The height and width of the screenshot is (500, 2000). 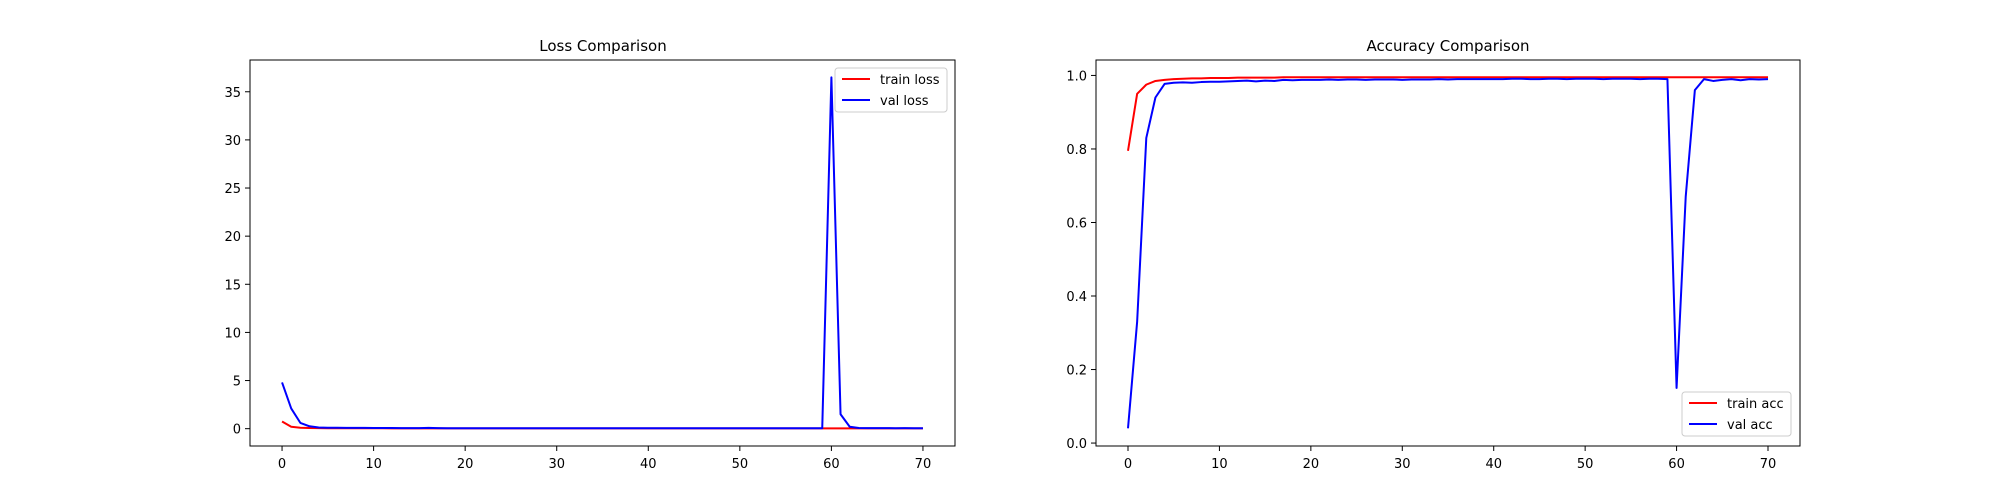 What do you see at coordinates (831, 464) in the screenshot?
I see `loss-x-tick-label: 60` at bounding box center [831, 464].